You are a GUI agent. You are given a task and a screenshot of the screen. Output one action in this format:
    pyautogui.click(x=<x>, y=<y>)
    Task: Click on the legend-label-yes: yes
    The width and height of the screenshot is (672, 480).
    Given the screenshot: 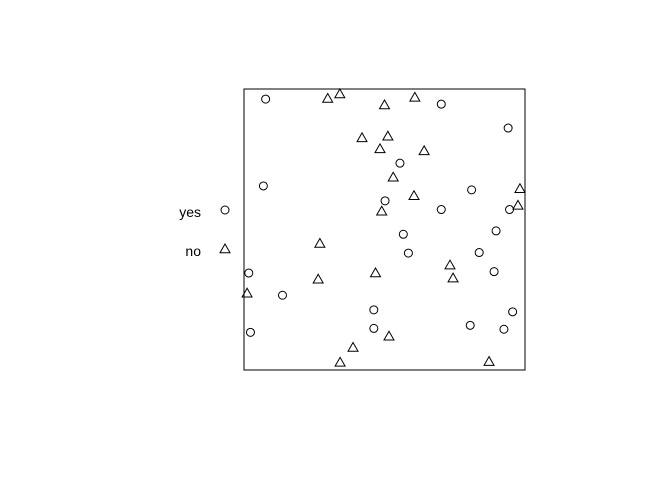 What is the action you would take?
    pyautogui.click(x=190, y=212)
    